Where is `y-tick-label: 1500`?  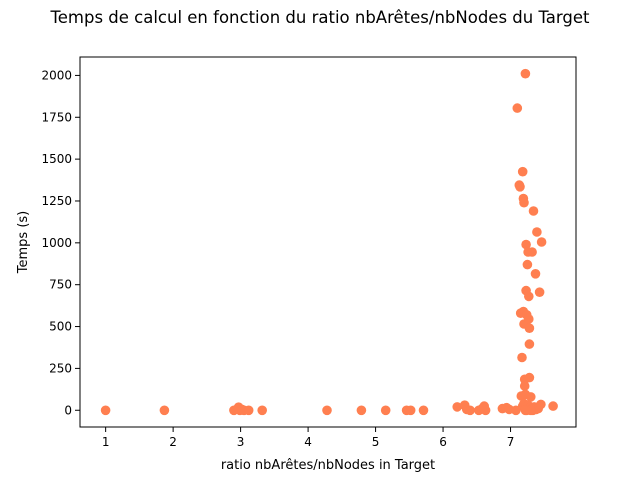
y-tick-label: 1500 is located at coordinates (56, 159).